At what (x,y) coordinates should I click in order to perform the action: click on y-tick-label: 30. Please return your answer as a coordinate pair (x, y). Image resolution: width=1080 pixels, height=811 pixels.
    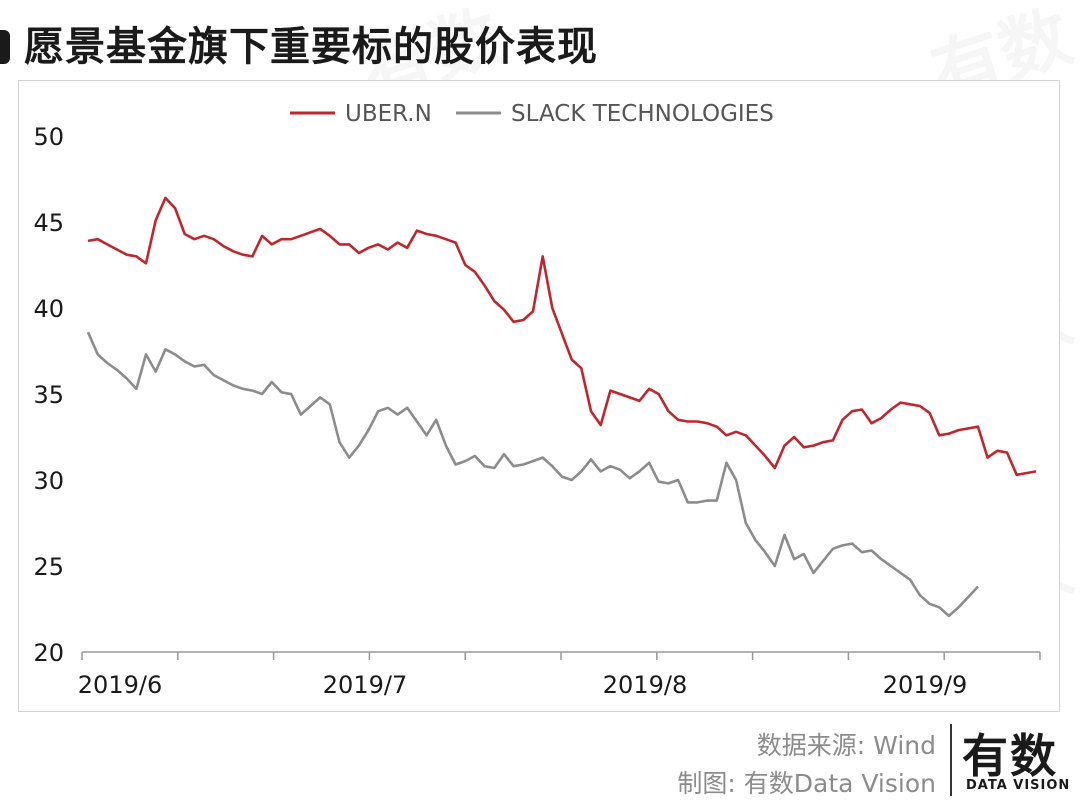
    Looking at the image, I should click on (48, 481).